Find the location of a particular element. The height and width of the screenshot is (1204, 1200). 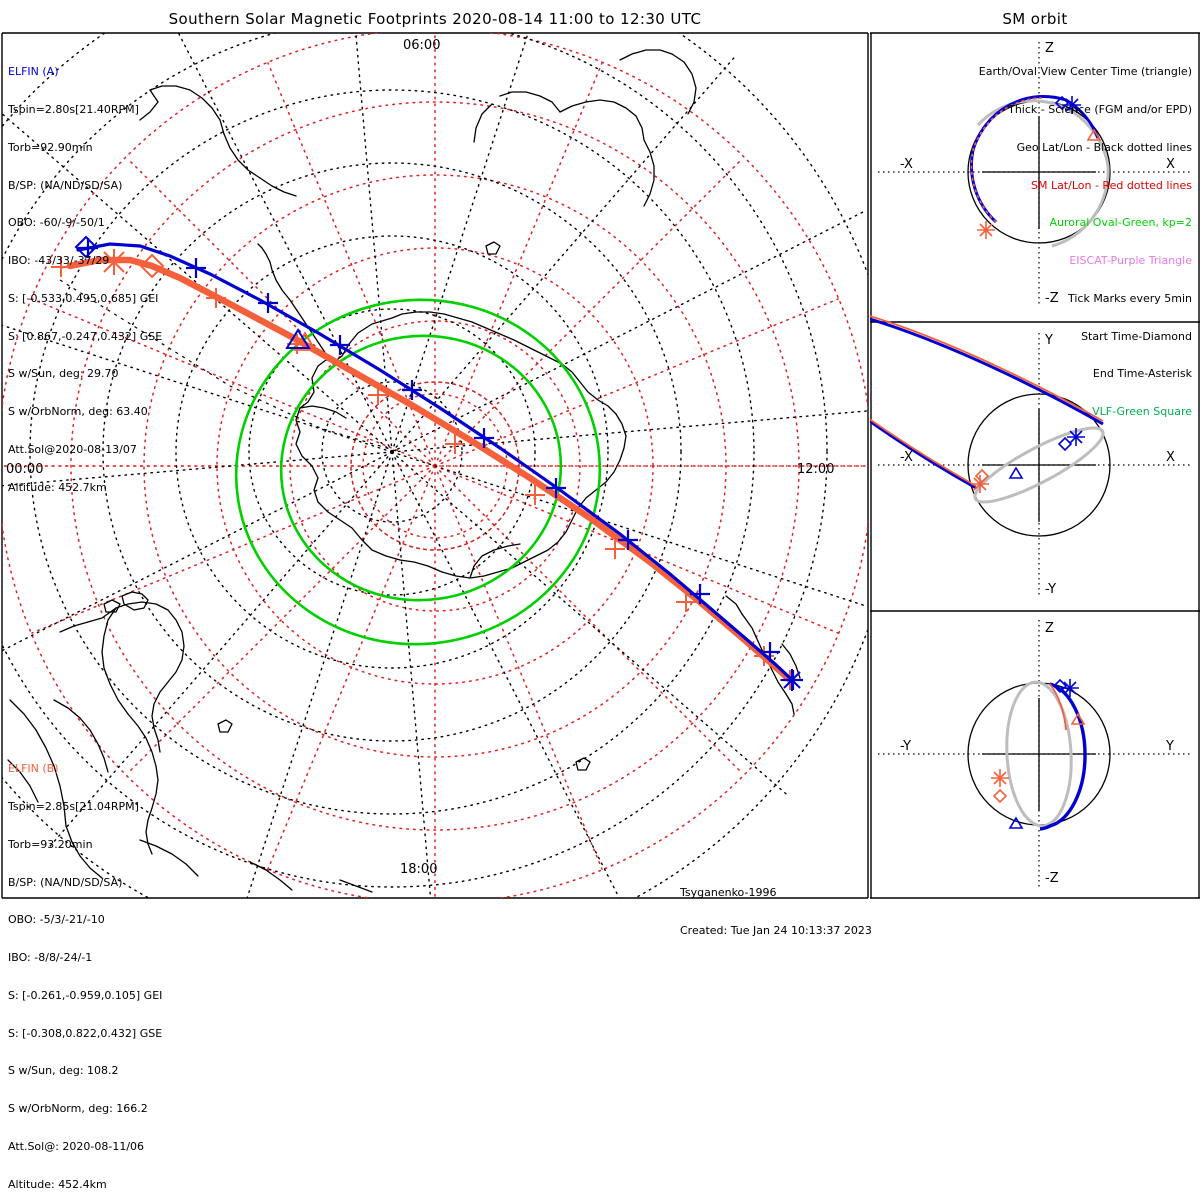

mlt-label-0600: 06:00 is located at coordinates (422, 45).